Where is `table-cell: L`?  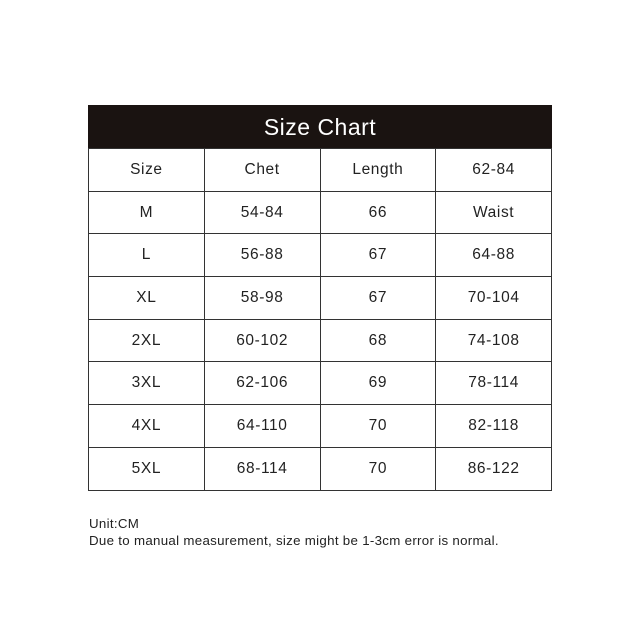 table-cell: L is located at coordinates (146, 255).